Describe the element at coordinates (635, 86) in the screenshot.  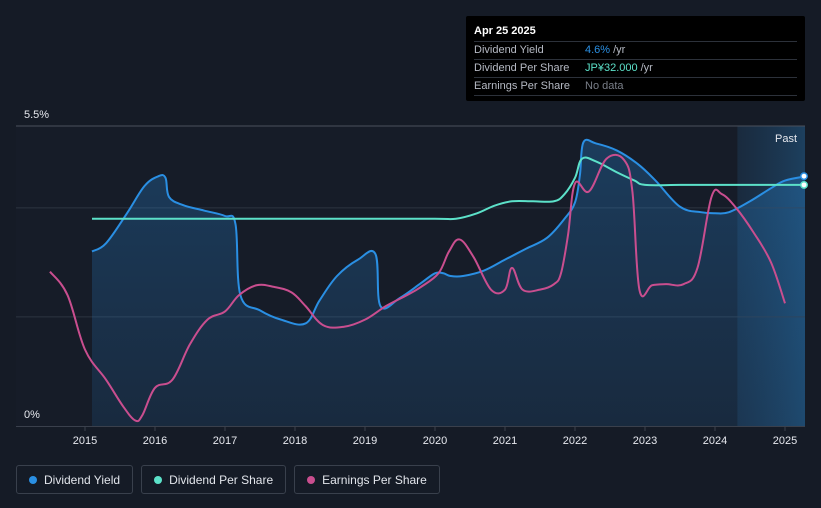
I see `tooltip-row-earnings-per-share: Earnings Per Share No data` at that location.